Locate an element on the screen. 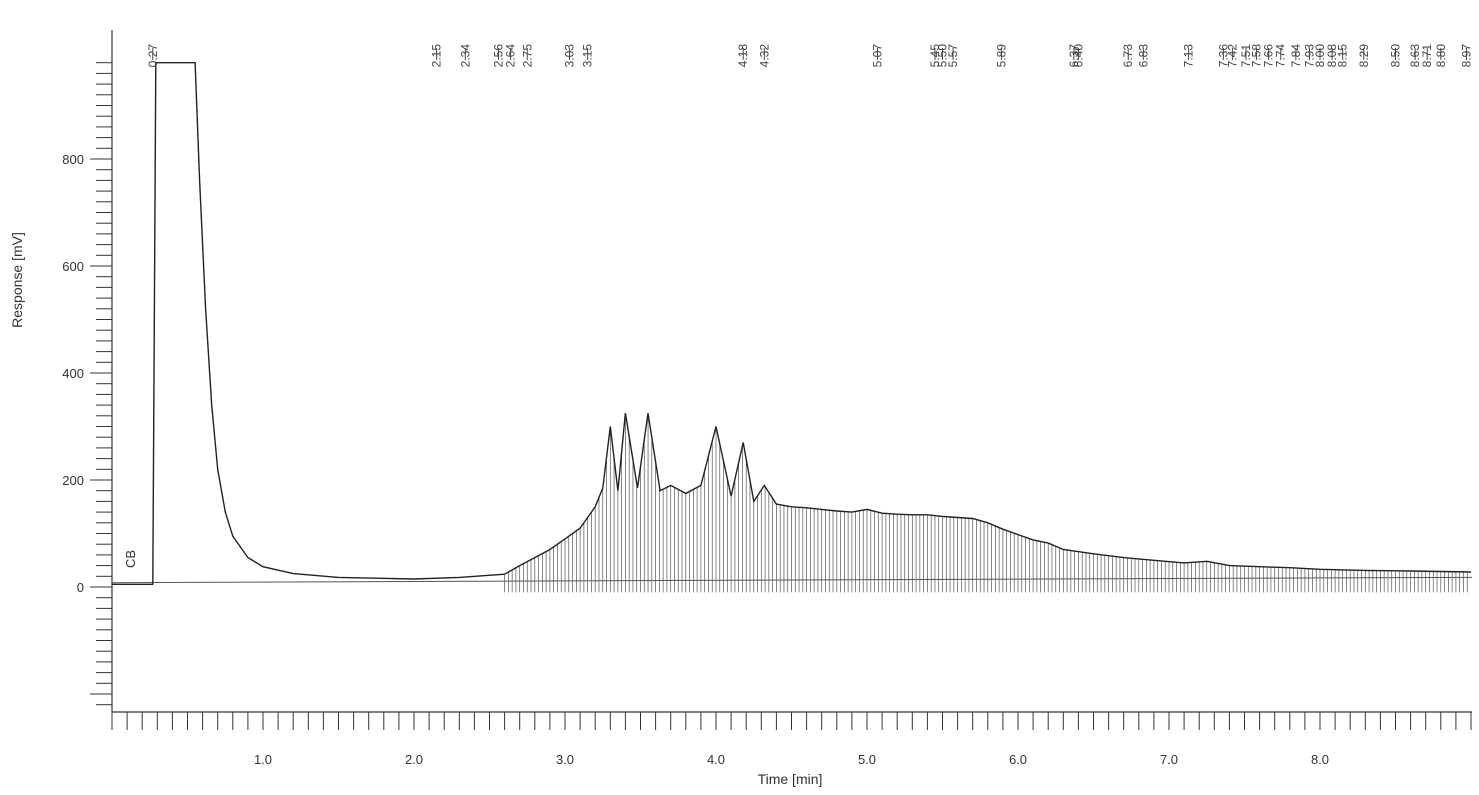 The height and width of the screenshot is (795, 1479). peak-label: 8.08 is located at coordinates (1332, 56).